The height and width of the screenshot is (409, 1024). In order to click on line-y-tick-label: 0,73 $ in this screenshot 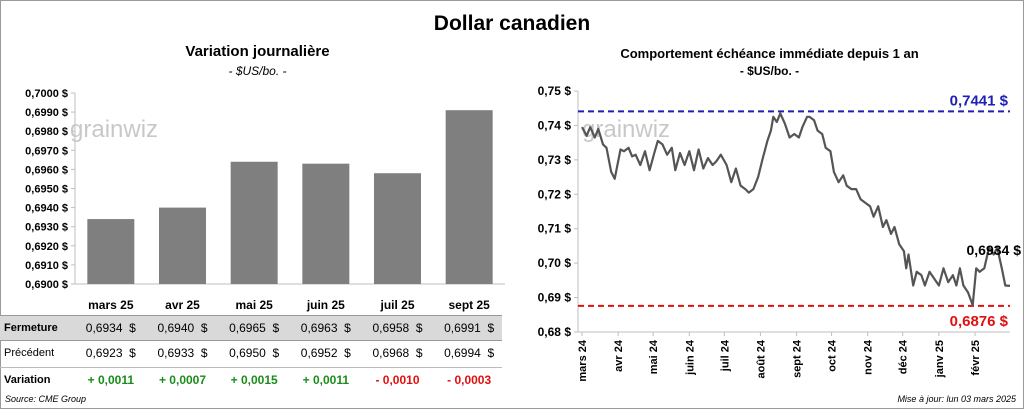, I will do `click(555, 160)`.